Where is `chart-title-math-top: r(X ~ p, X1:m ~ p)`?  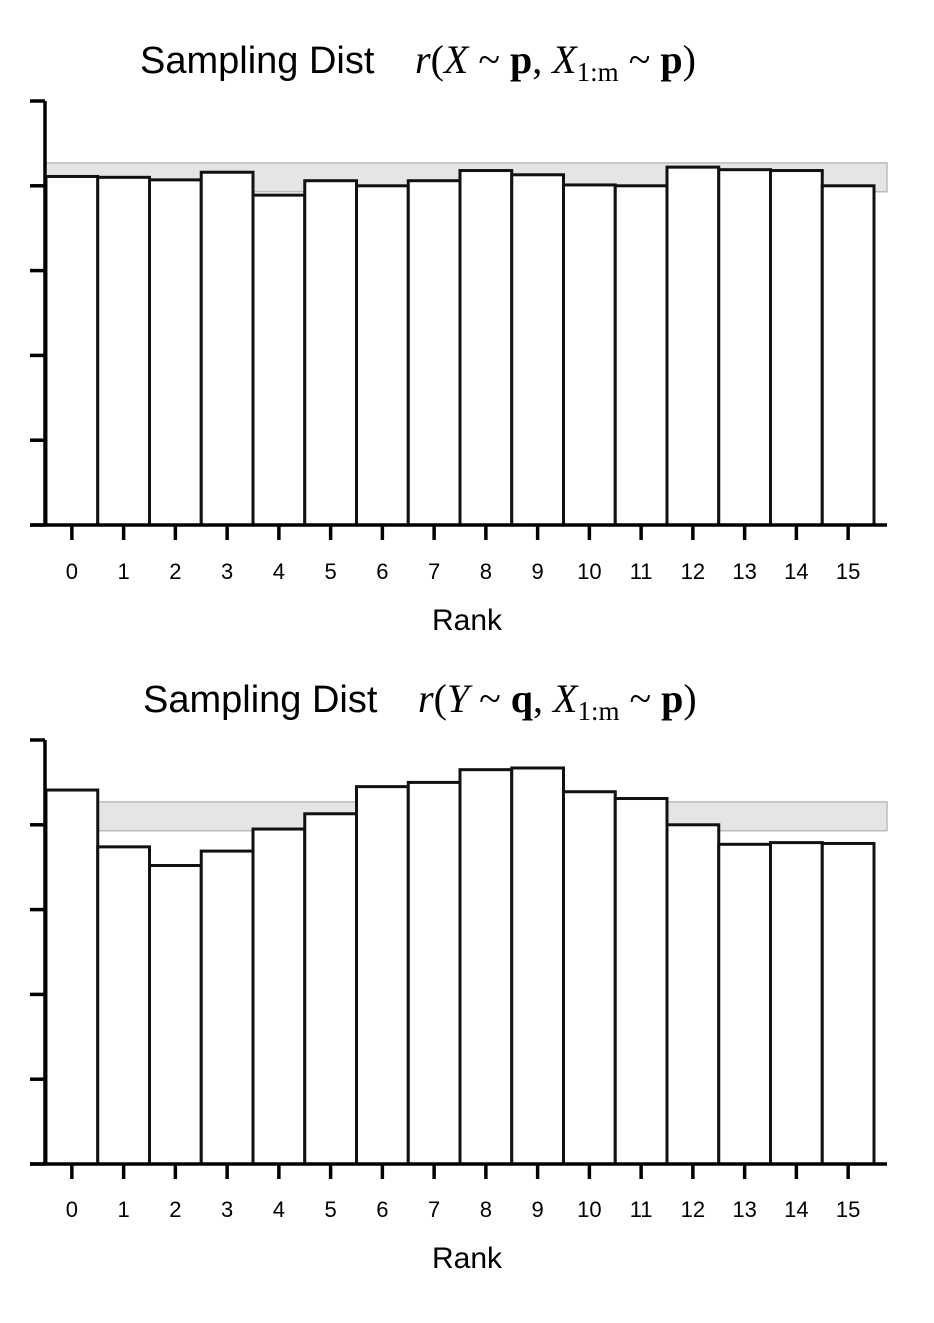 chart-title-math-top: r(X ~ p, X1:m ~ p) is located at coordinates (555, 62).